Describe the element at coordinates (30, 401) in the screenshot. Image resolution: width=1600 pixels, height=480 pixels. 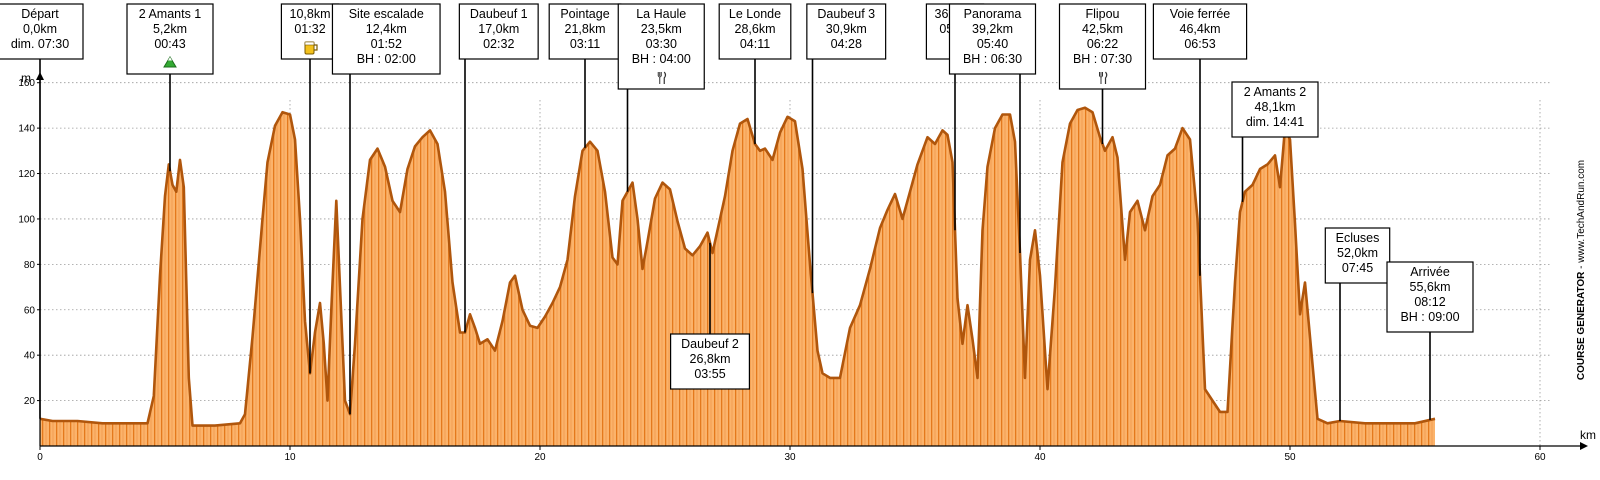
I see `y-tick-label: 20` at that location.